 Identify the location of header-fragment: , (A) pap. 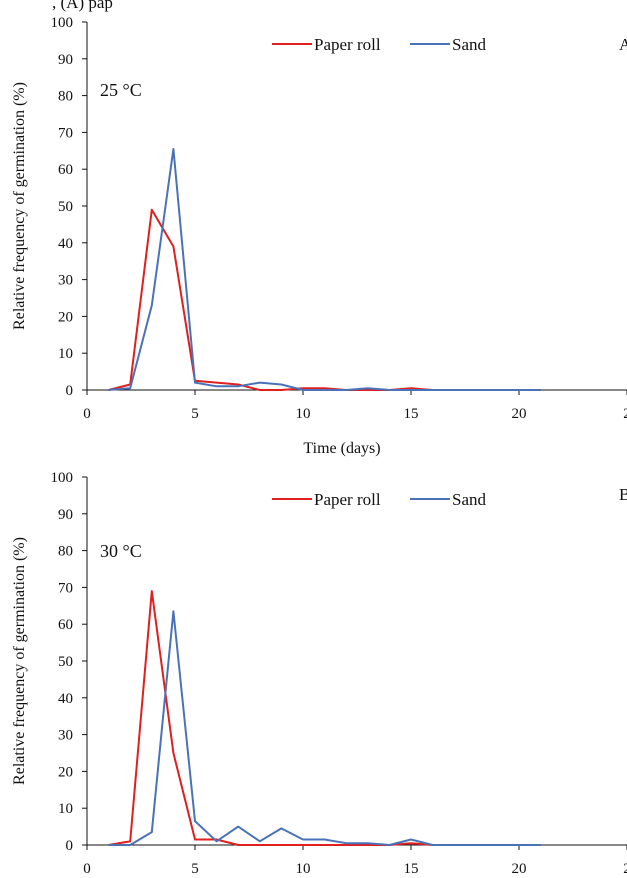
(82, 6).